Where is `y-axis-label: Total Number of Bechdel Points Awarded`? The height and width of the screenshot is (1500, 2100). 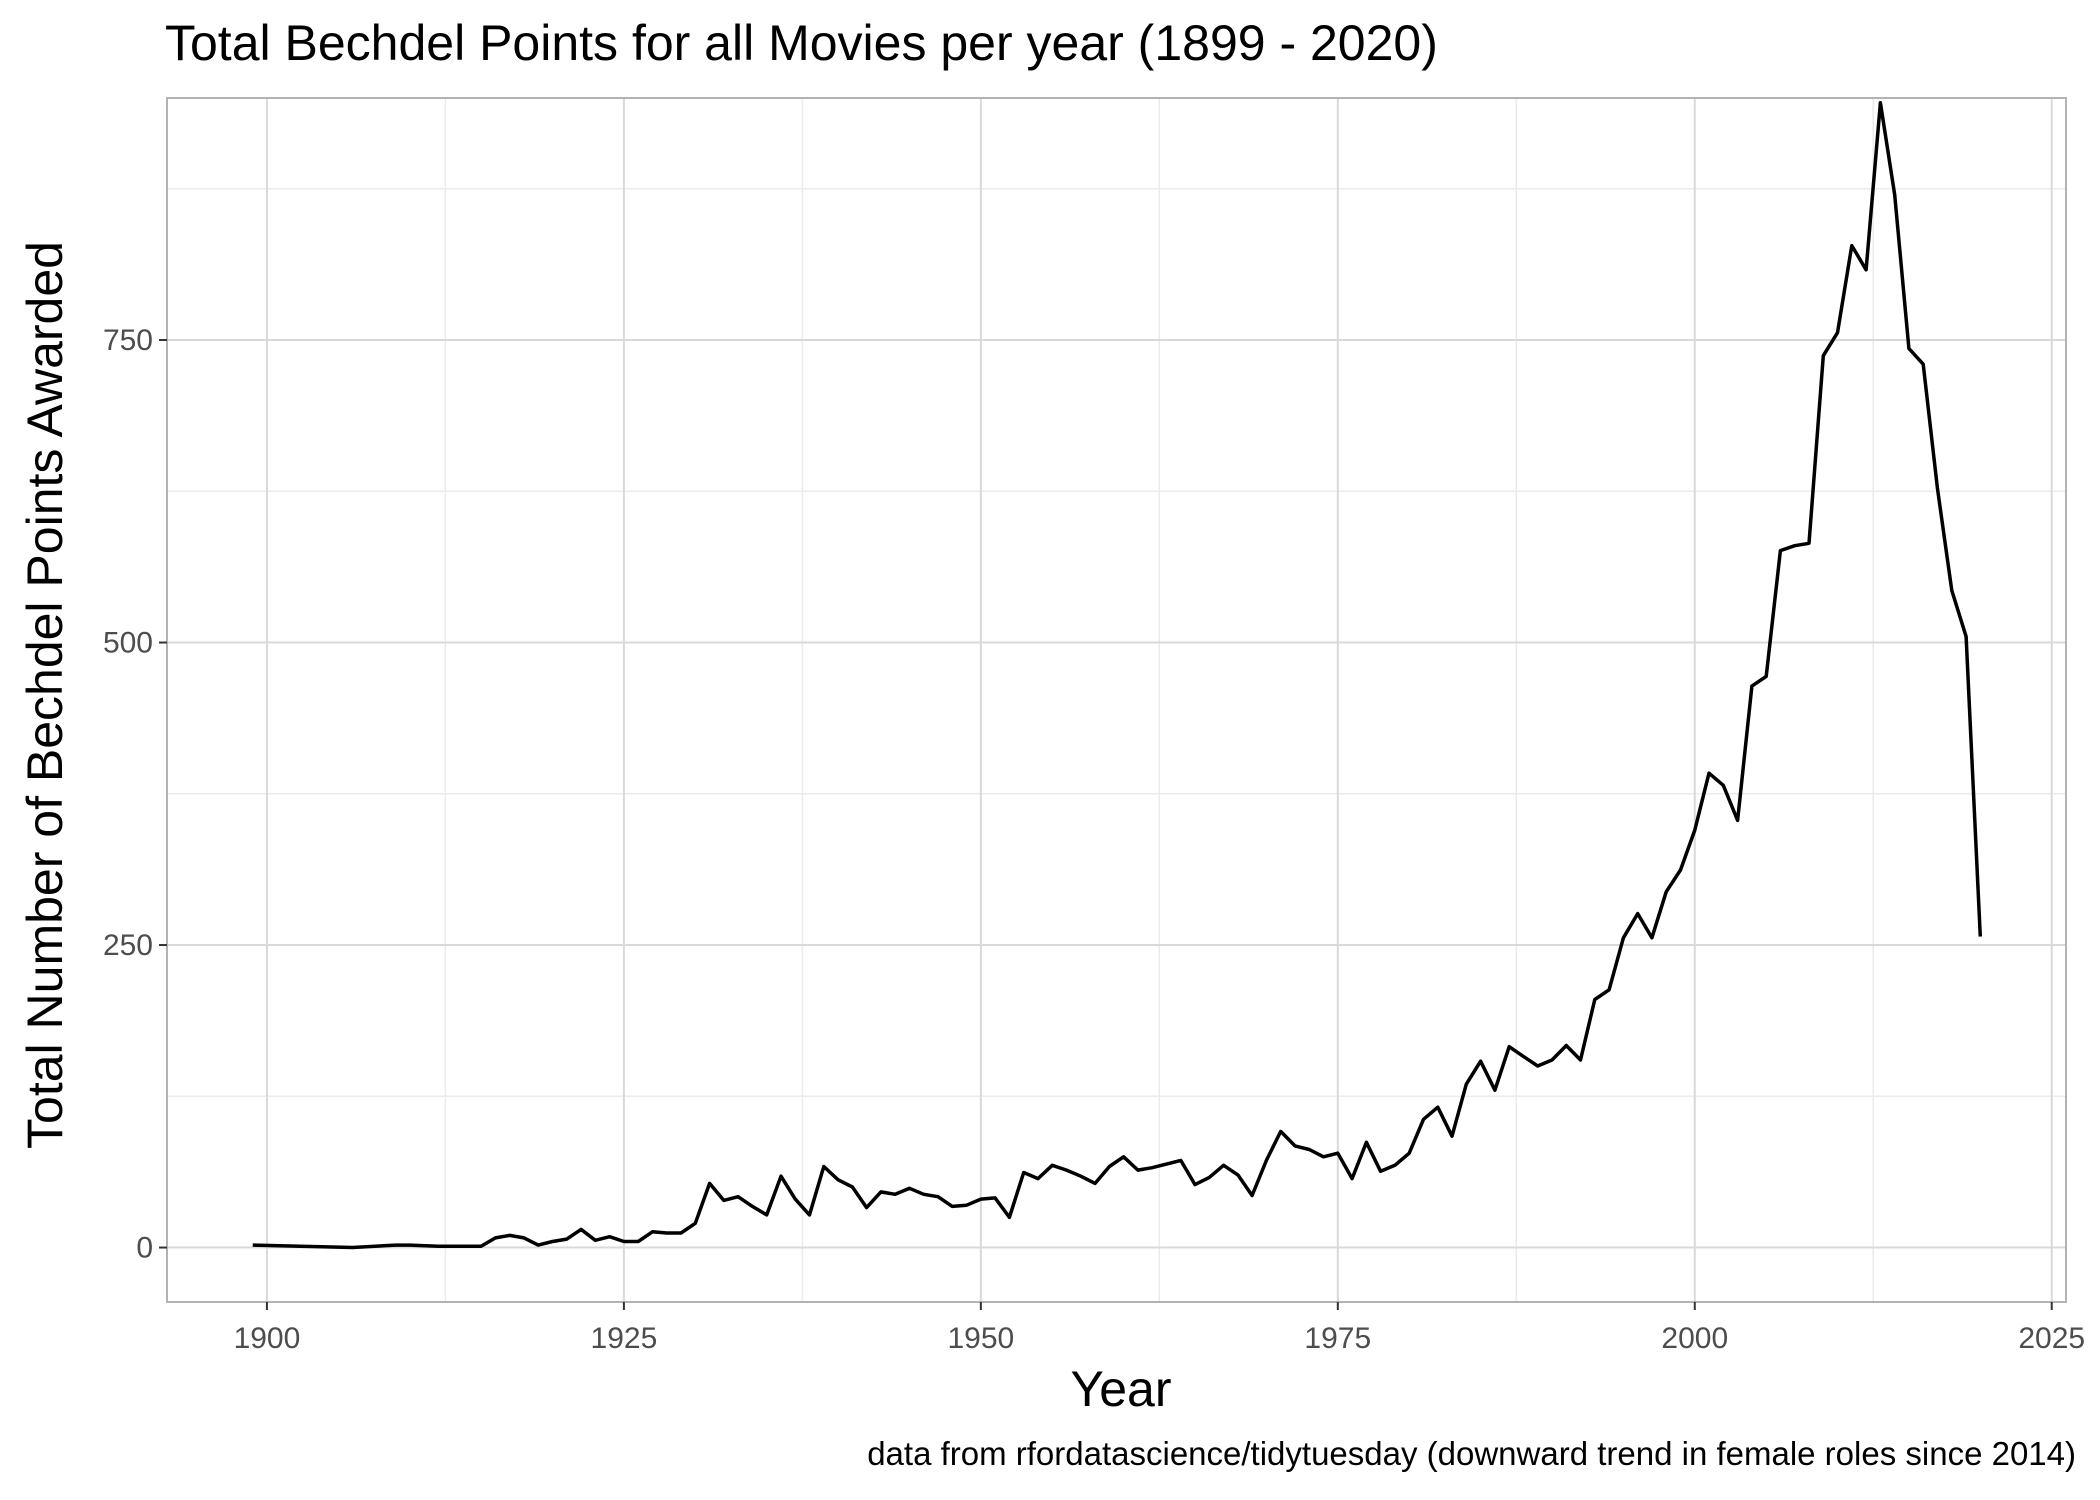 y-axis-label: Total Number of Bechdel Points Awarded is located at coordinates (45, 695).